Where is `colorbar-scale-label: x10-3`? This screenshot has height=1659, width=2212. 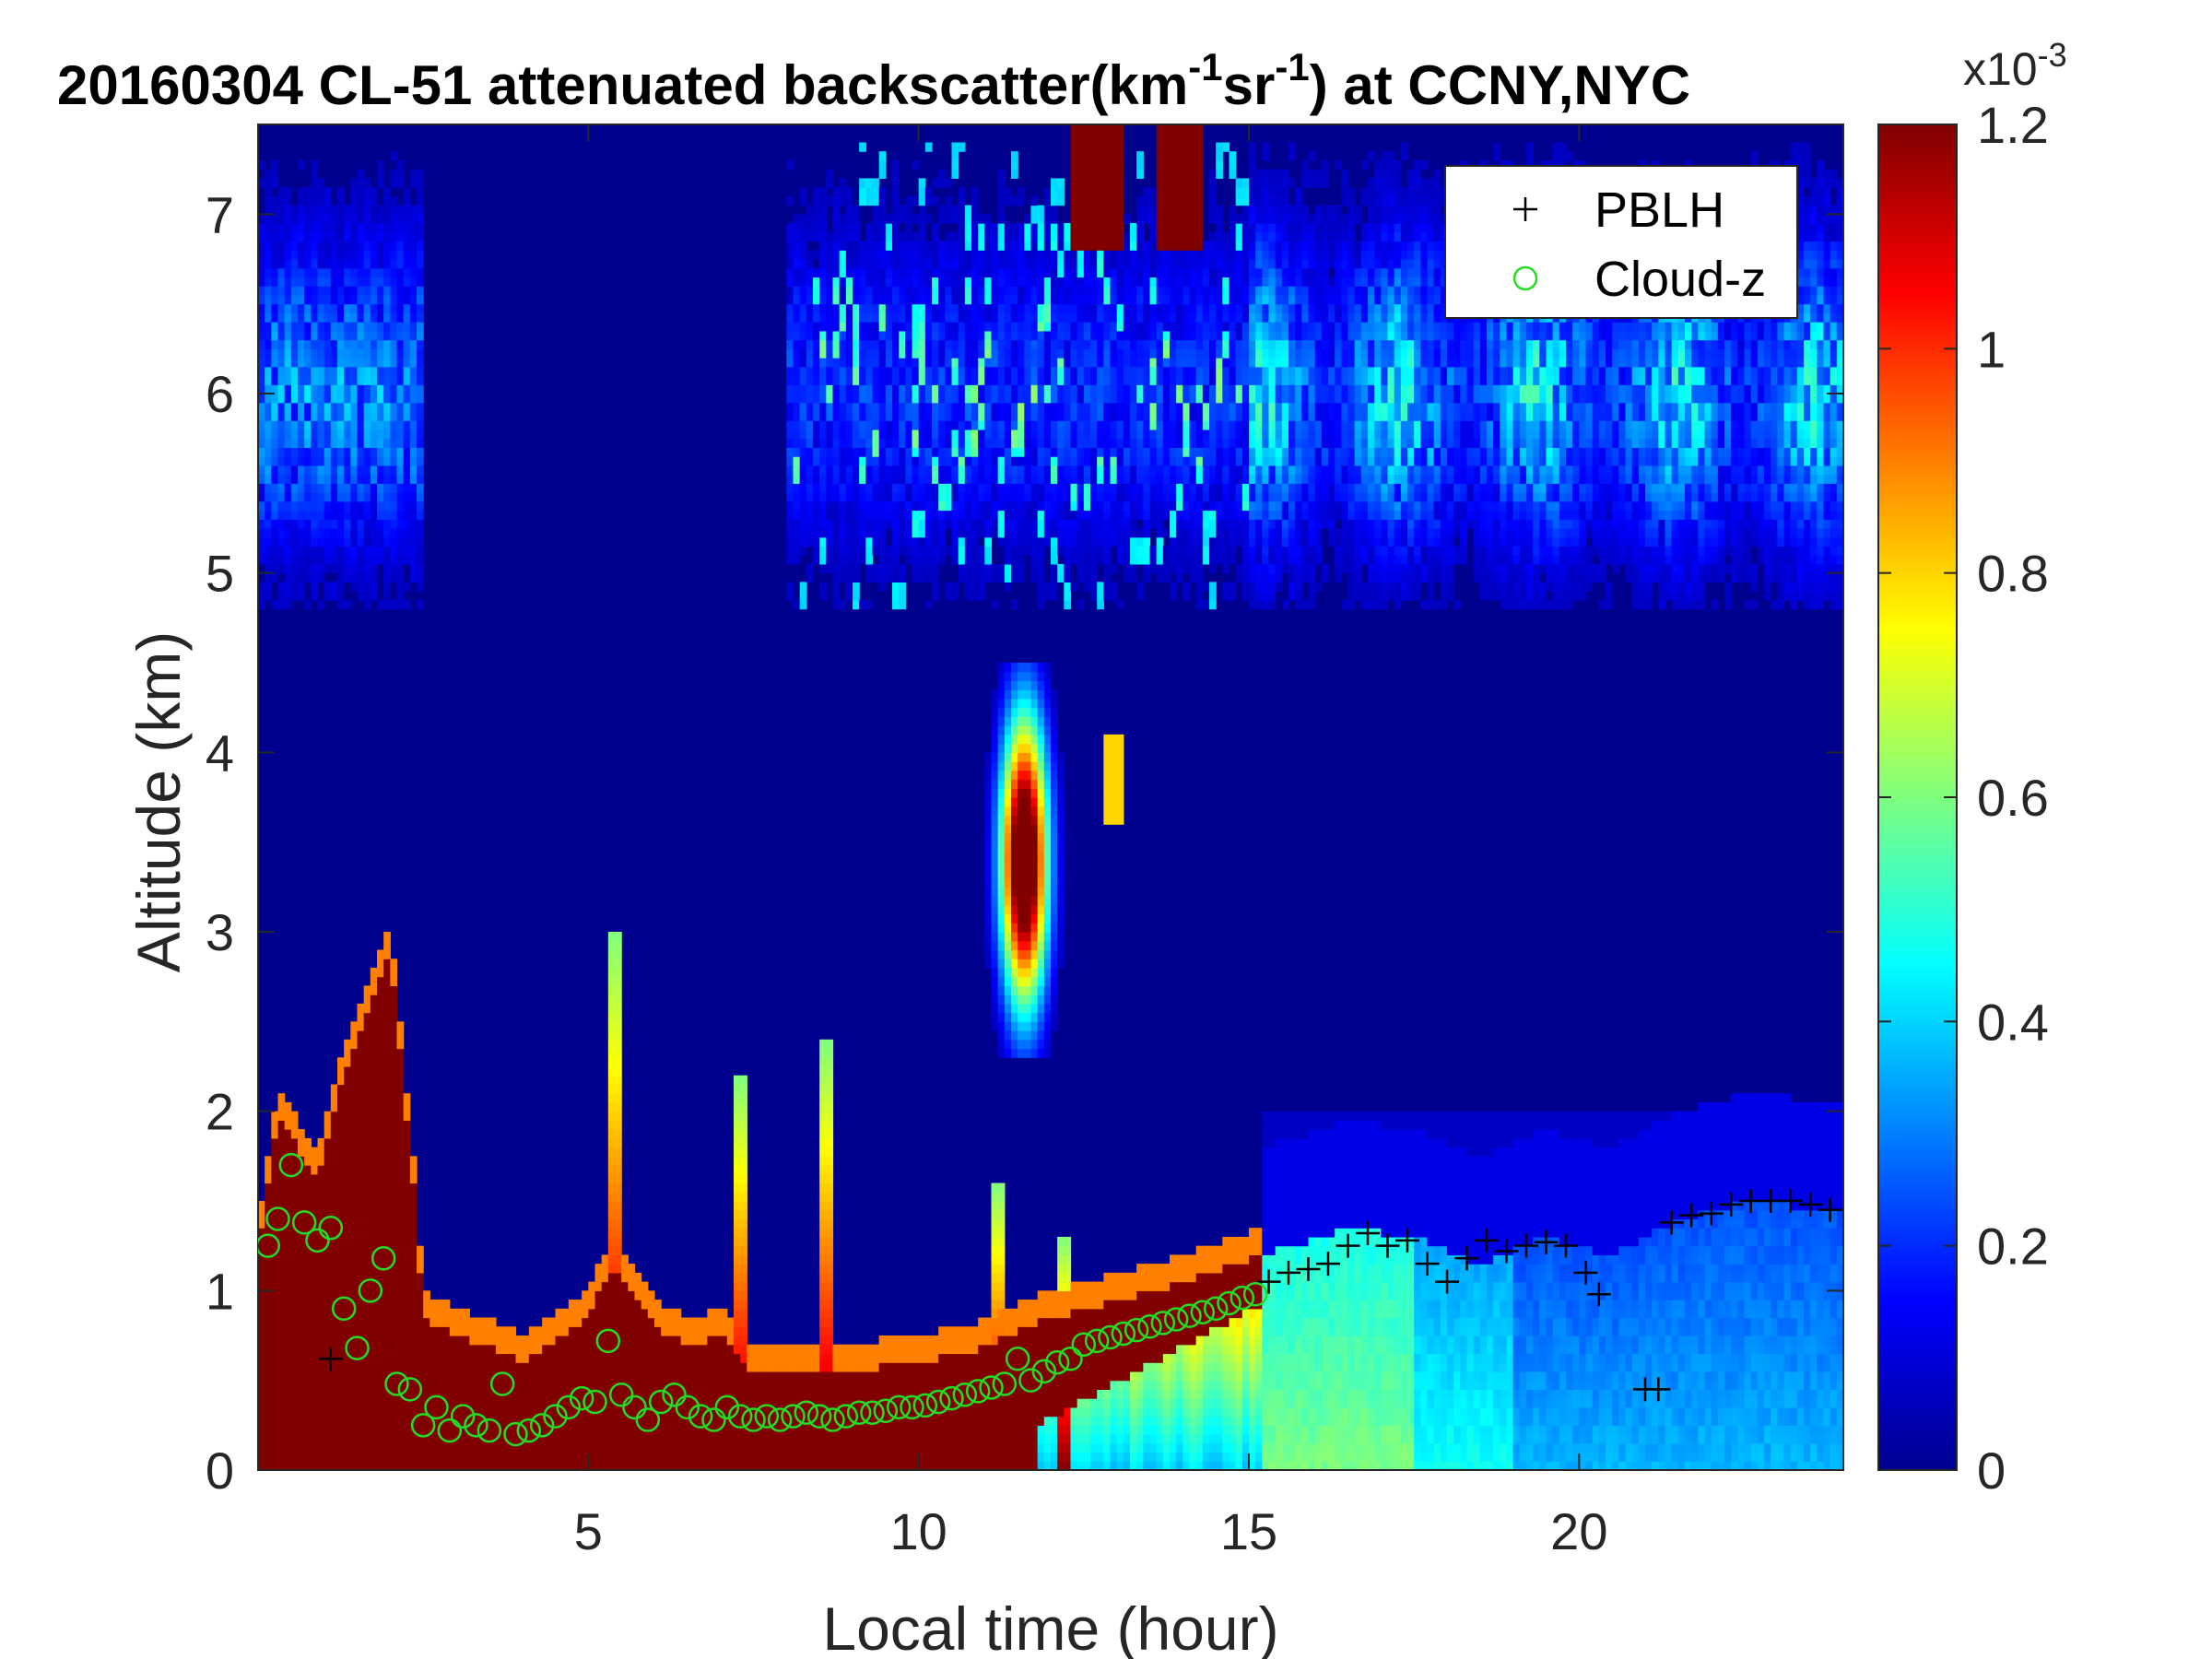 colorbar-scale-label: x10-3 is located at coordinates (2015, 65).